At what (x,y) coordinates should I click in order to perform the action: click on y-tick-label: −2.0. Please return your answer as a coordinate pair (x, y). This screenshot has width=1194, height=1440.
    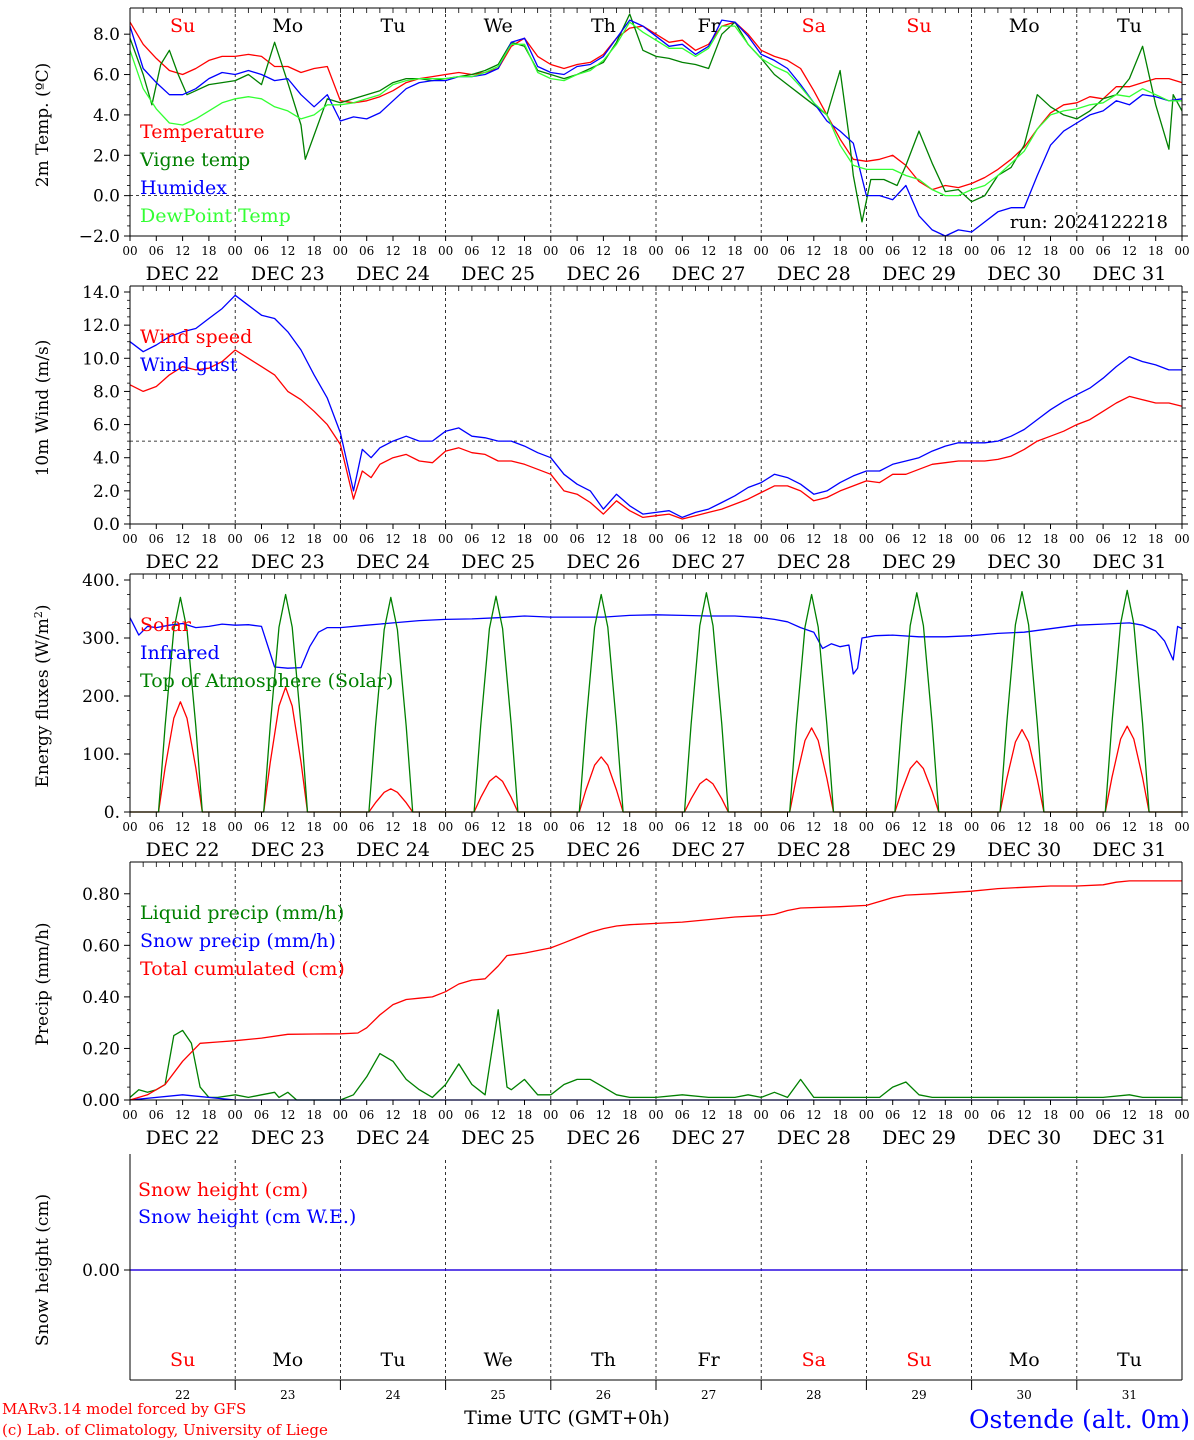
    Looking at the image, I should click on (99, 237).